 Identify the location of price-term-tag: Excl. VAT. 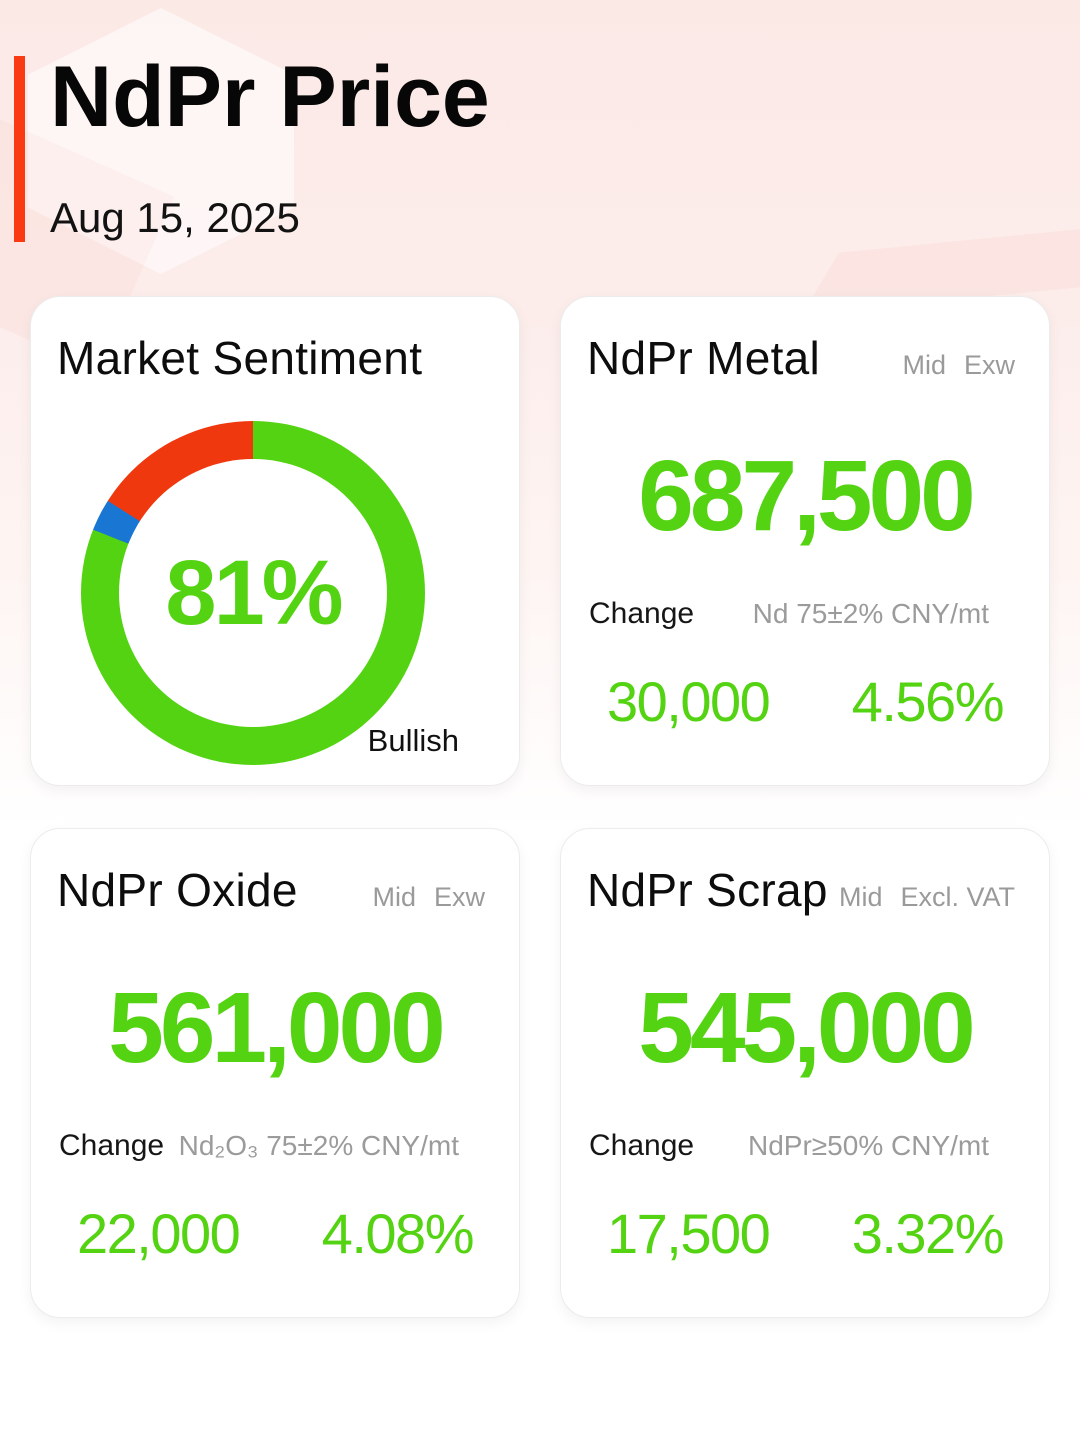
(957, 897).